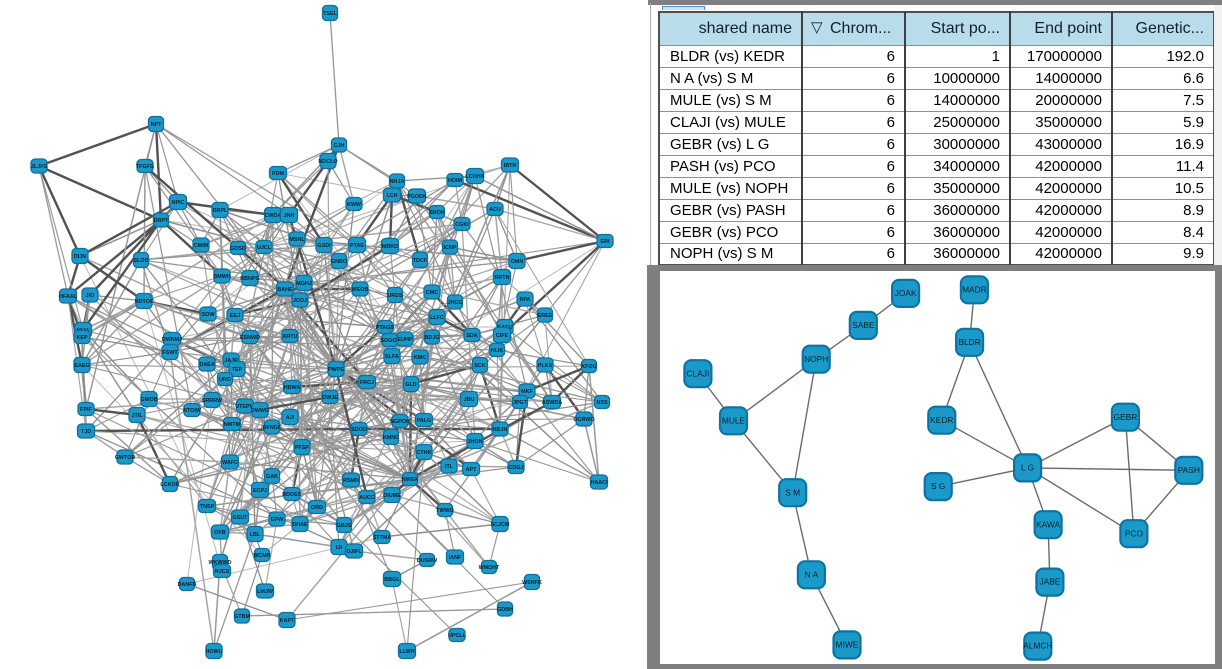 This screenshot has height=669, width=1222. Describe the element at coordinates (80, 257) in the screenshot. I see `svg-text: DIJN` at that location.